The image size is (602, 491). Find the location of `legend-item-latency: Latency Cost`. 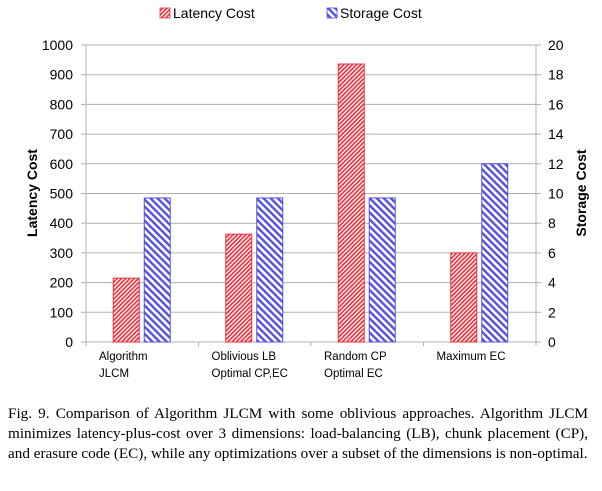

legend-item-latency: Latency Cost is located at coordinates (207, 13).